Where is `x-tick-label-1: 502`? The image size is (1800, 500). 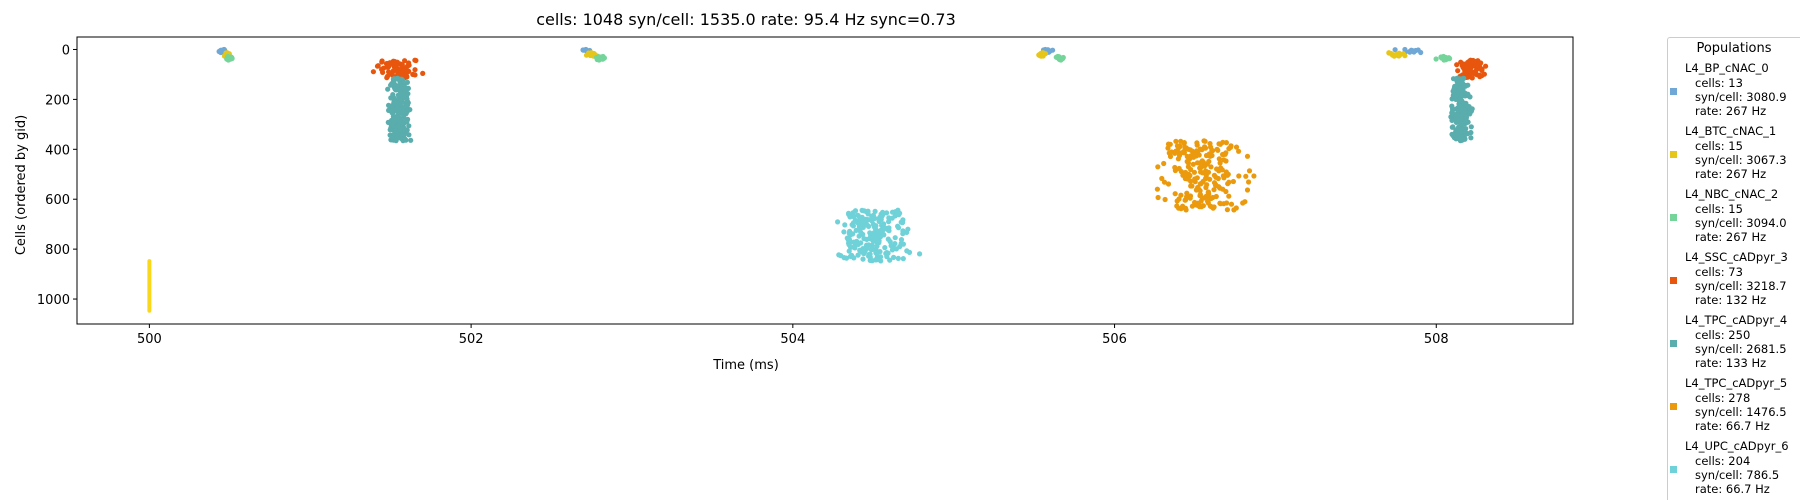 x-tick-label-1: 502 is located at coordinates (471, 339).